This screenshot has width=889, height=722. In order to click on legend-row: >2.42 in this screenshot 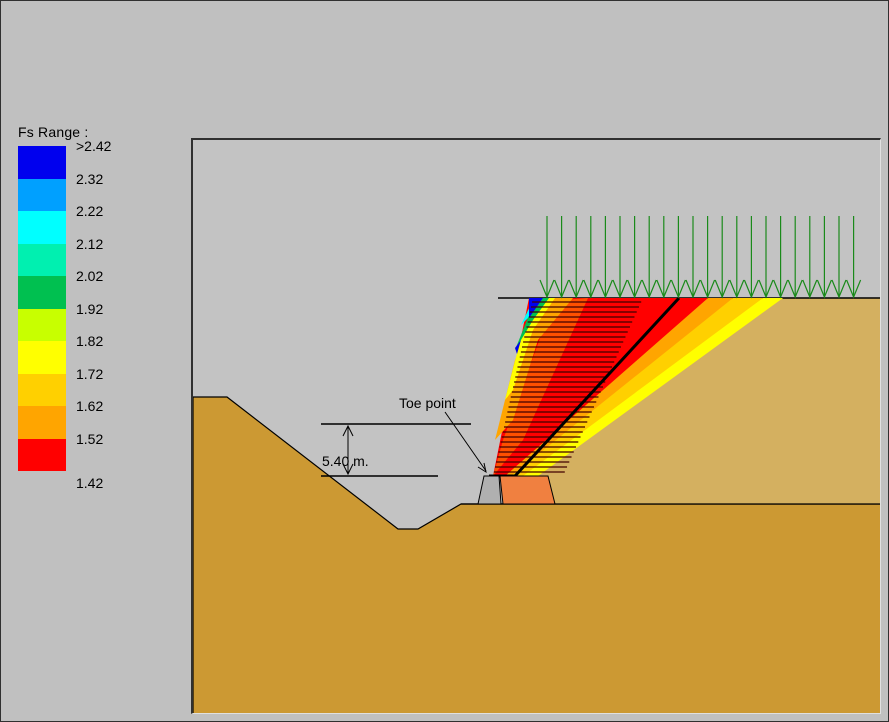, I will do `click(88, 158)`.